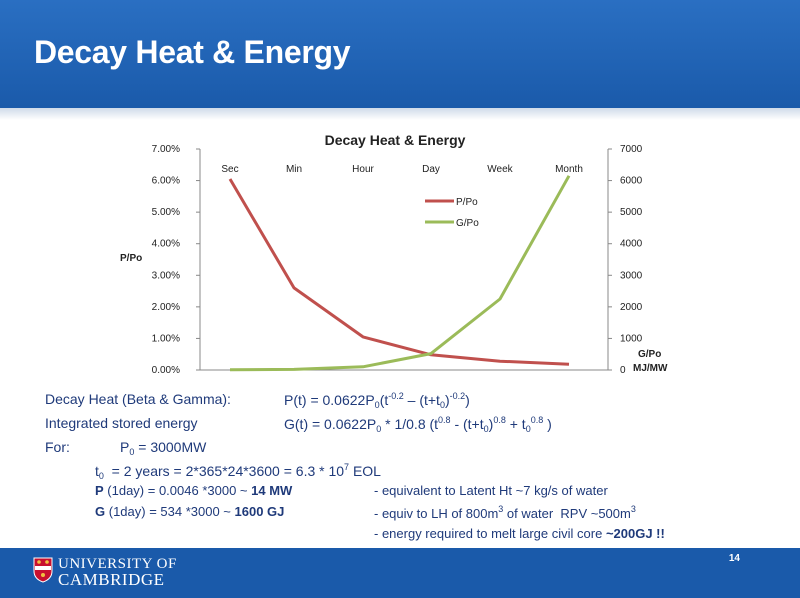 This screenshot has height=598, width=800. What do you see at coordinates (166, 181) in the screenshot?
I see `left-tick-label: 6.00%` at bounding box center [166, 181].